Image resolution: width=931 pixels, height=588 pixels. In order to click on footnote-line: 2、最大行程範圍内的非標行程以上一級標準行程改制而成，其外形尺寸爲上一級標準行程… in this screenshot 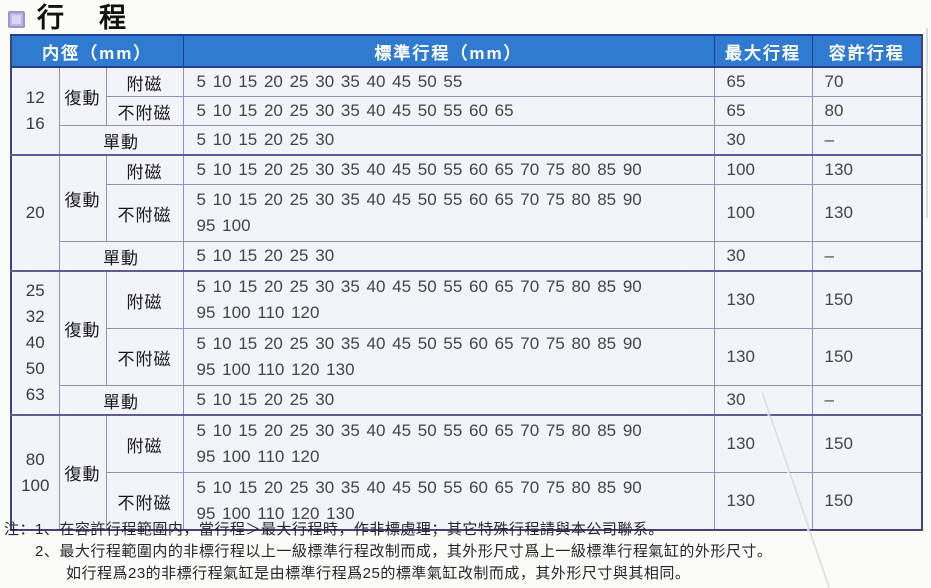, I will do `click(404, 551)`.